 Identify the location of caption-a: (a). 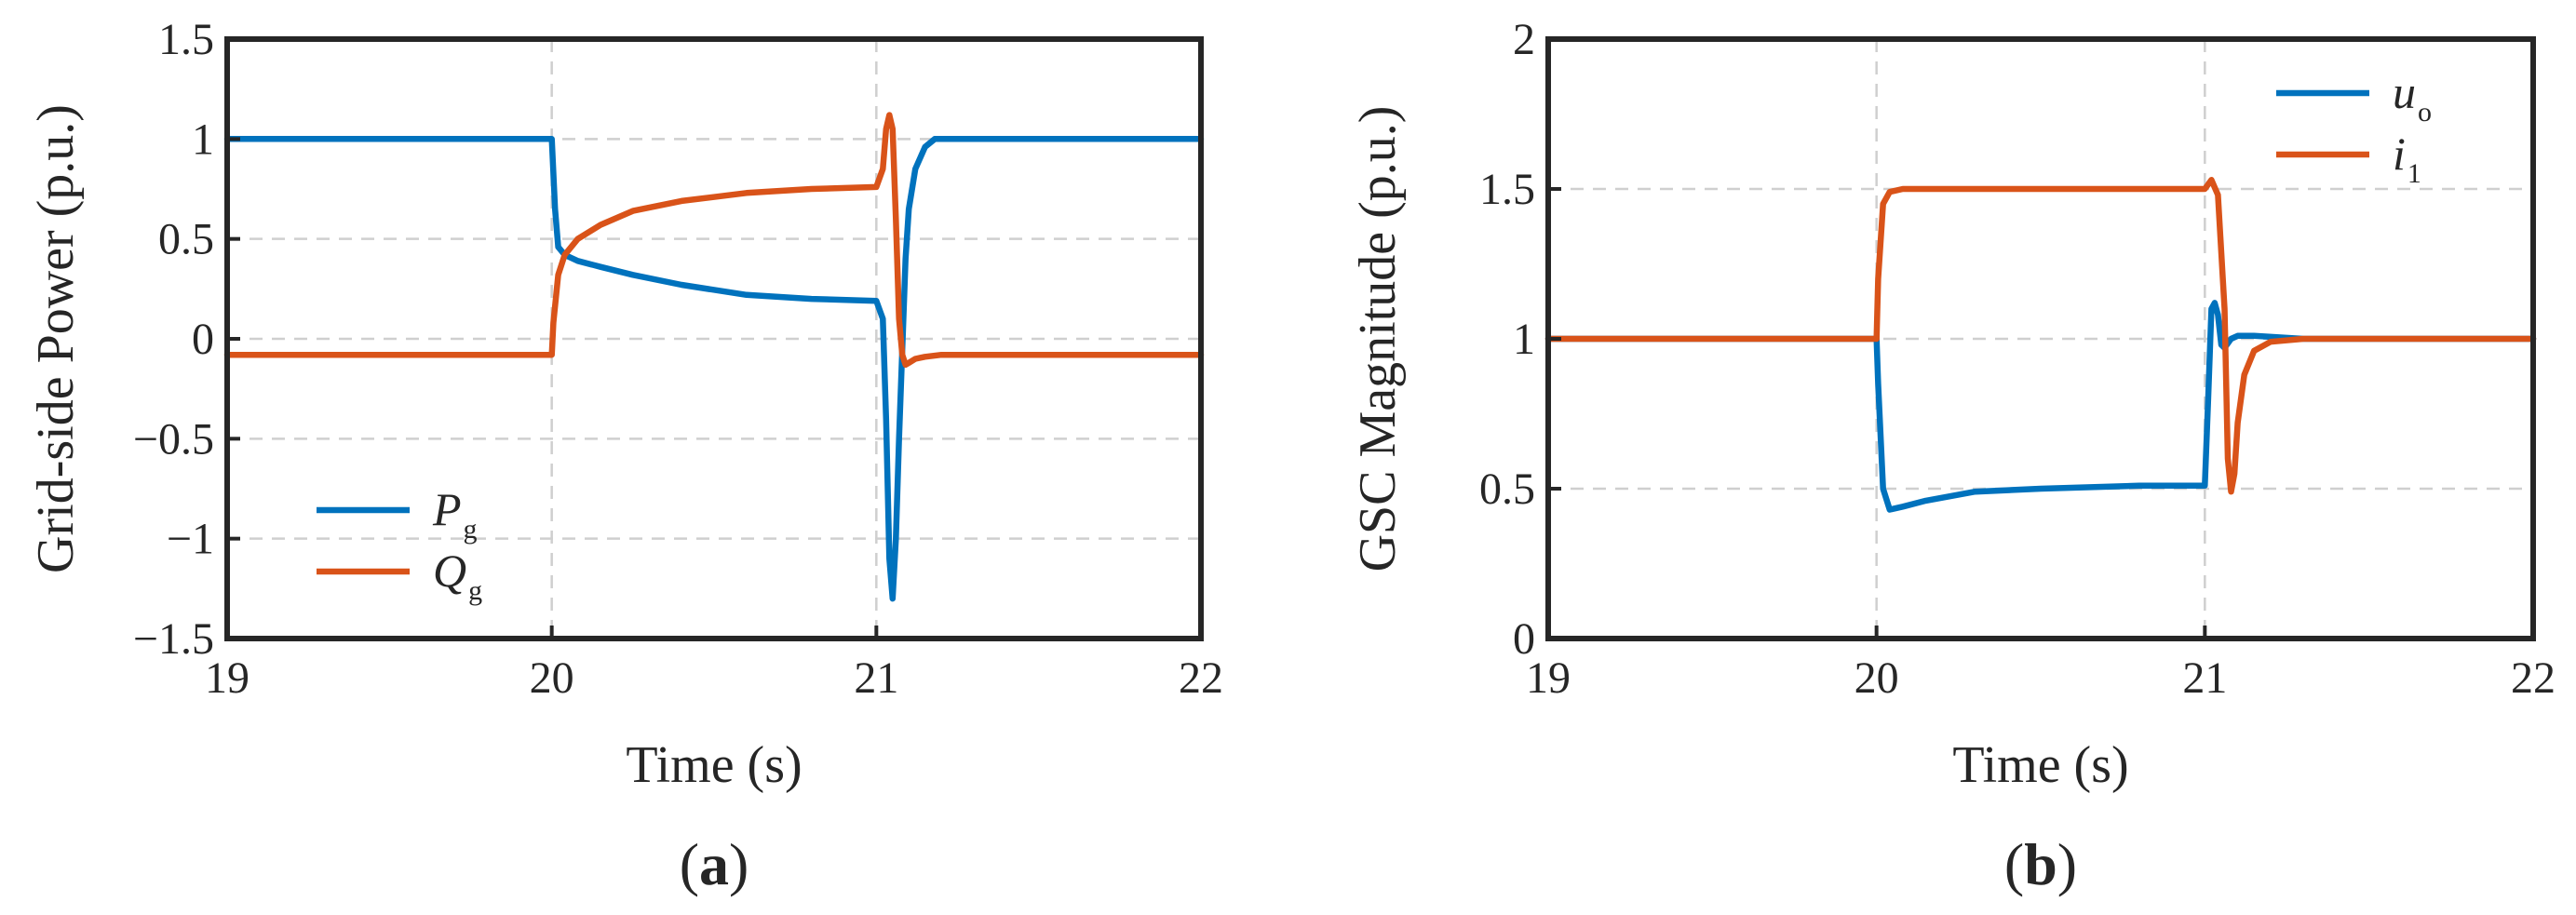
(714, 864).